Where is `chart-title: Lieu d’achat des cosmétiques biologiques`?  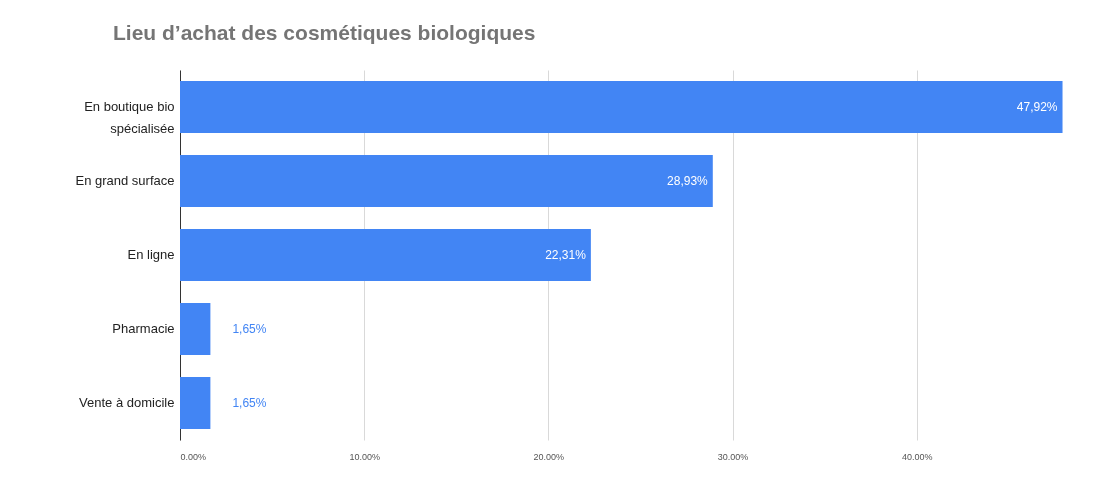 chart-title: Lieu d’achat des cosmétiques biologiques is located at coordinates (324, 32).